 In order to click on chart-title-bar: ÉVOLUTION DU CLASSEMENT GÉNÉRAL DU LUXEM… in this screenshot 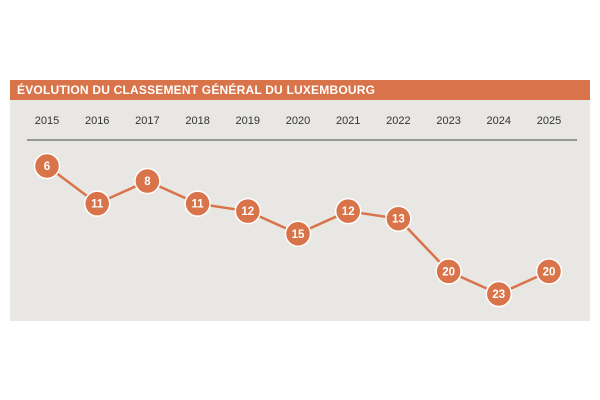, I will do `click(300, 90)`.